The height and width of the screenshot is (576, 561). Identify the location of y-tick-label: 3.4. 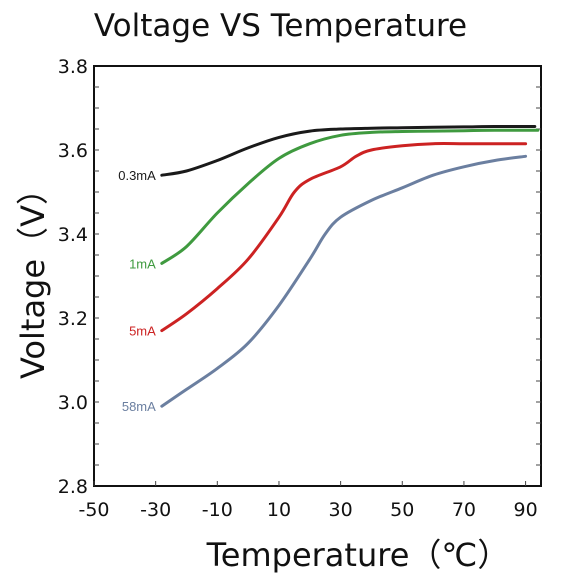
(73, 235).